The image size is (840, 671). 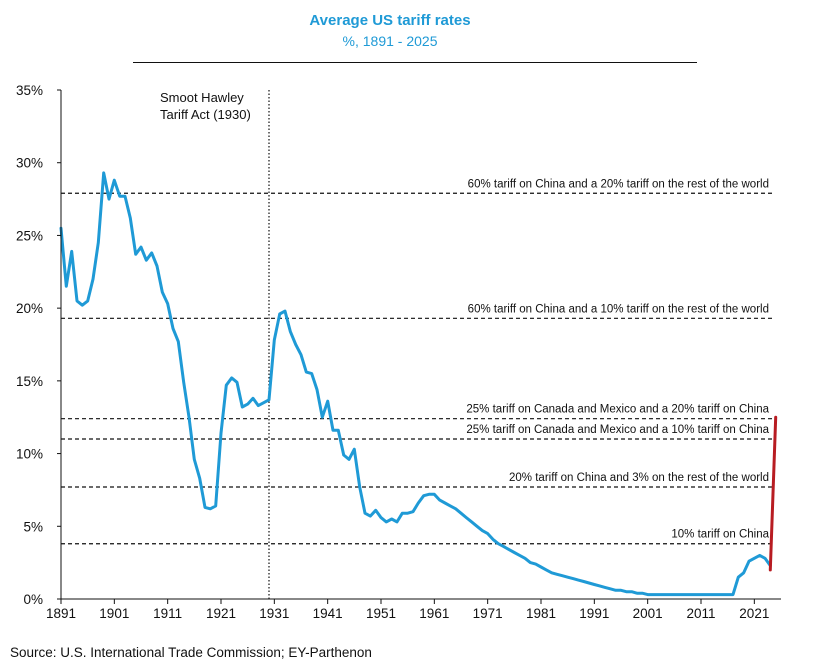 I want to click on x-tick-label: 1981, so click(x=541, y=613).